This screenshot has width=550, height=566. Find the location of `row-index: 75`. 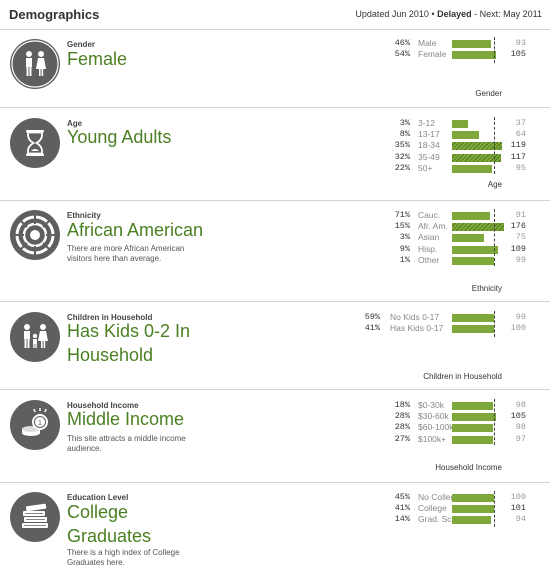

row-index: 75 is located at coordinates (520, 237).